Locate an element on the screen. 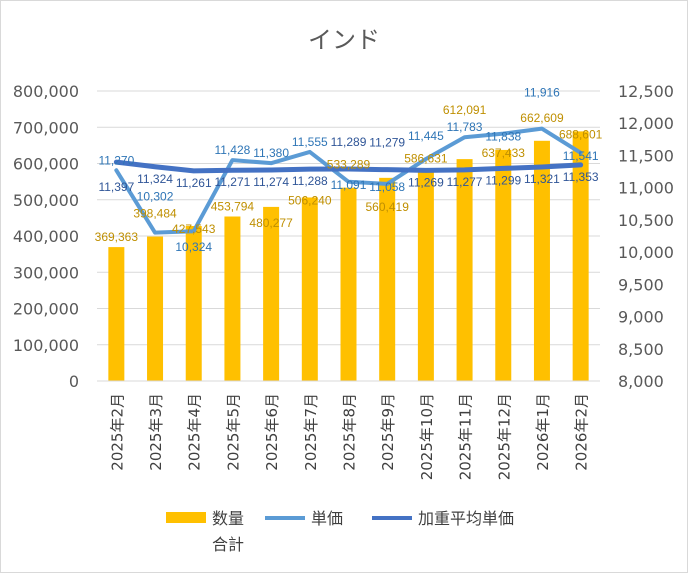  bar-data-label: 662,609 is located at coordinates (542, 118).